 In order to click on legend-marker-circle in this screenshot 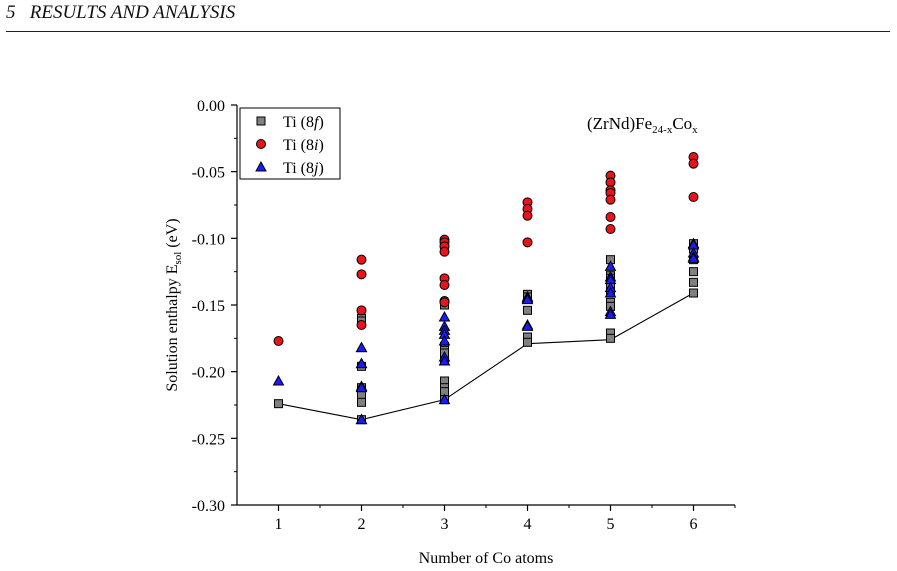, I will do `click(261, 144)`.